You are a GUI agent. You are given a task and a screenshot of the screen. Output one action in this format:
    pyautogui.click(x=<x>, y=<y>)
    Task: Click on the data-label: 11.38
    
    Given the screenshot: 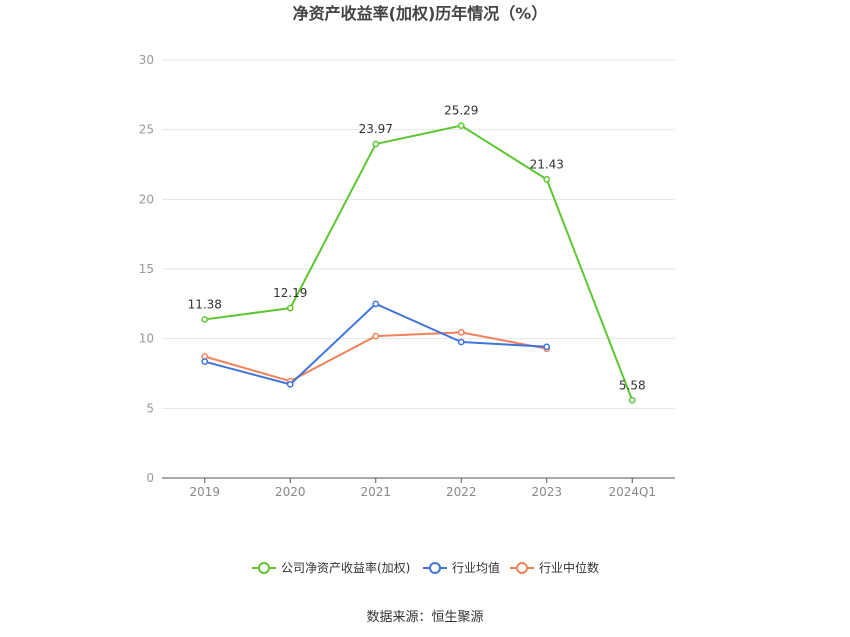 What is the action you would take?
    pyautogui.click(x=205, y=304)
    